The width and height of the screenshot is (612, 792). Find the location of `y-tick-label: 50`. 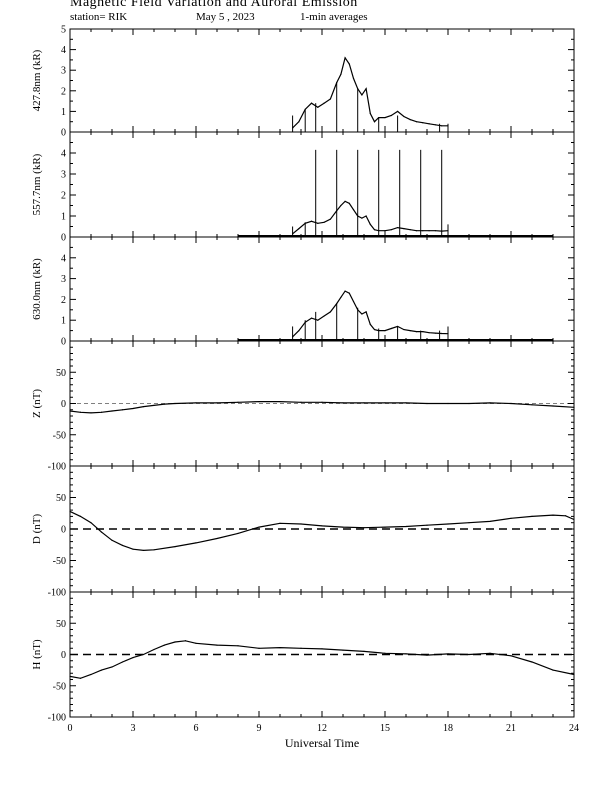

y-tick-label: 50 is located at coordinates (61, 624).